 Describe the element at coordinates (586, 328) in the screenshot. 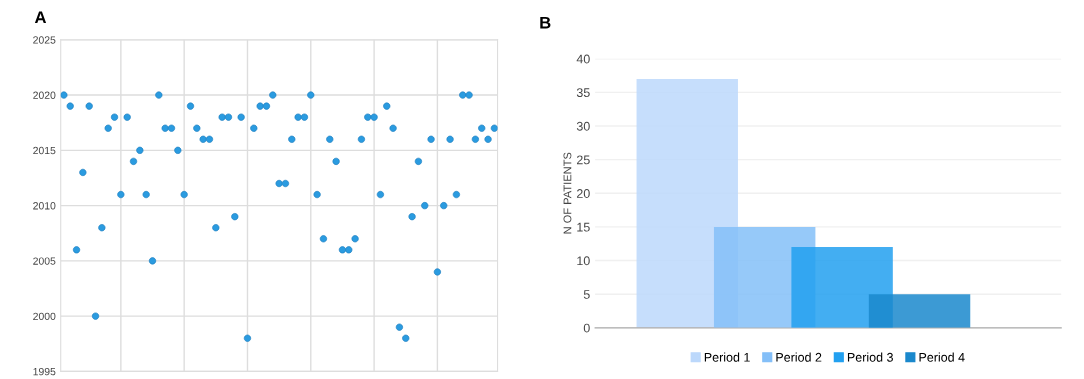

I see `y-tick-label: 0` at that location.